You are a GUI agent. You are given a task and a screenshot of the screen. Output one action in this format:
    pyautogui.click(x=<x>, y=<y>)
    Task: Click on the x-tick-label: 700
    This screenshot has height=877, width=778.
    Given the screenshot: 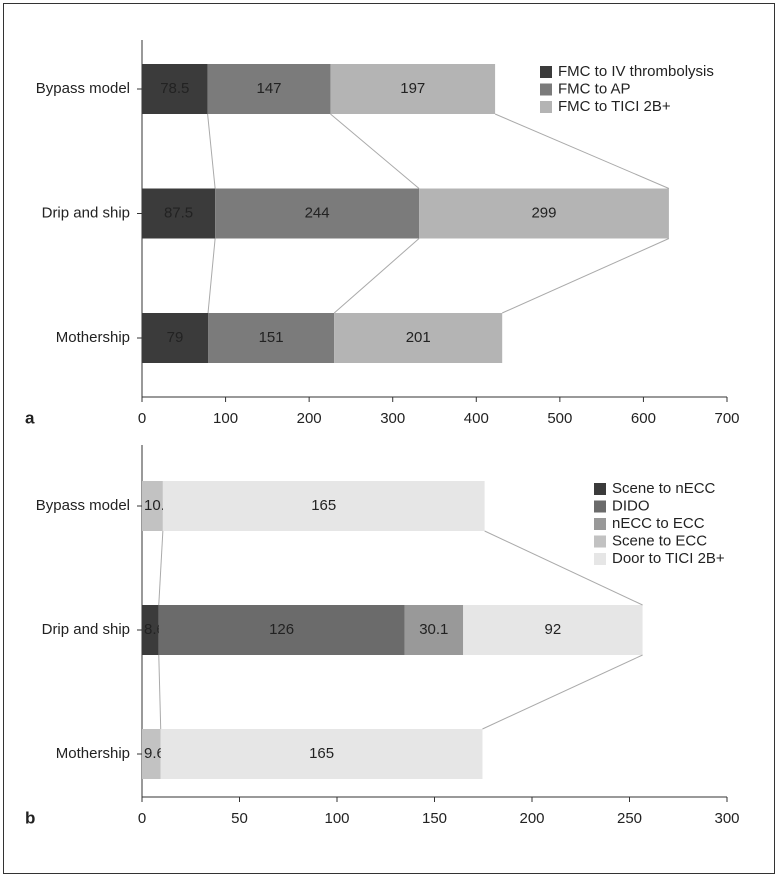 What is the action you would take?
    pyautogui.click(x=726, y=418)
    